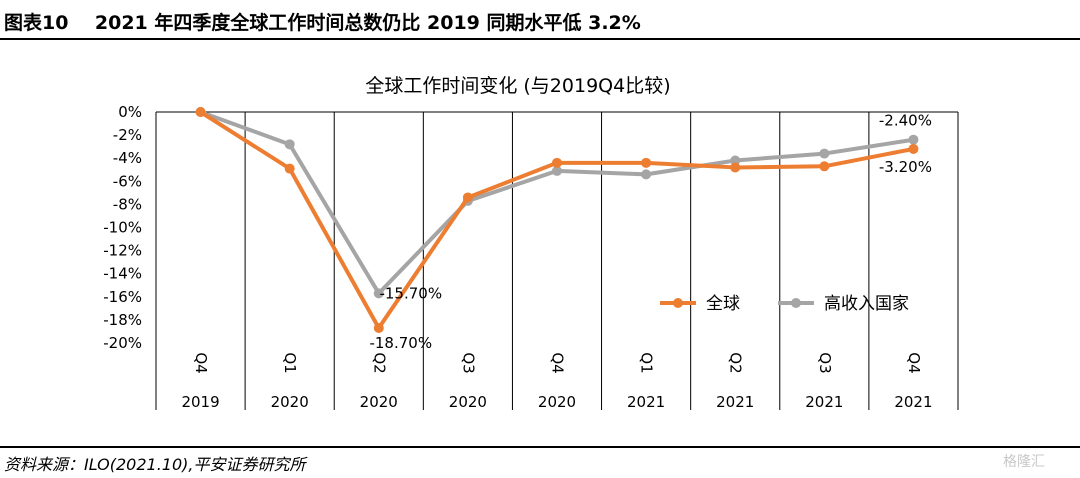 This screenshot has height=478, width=1080. Describe the element at coordinates (122, 251) in the screenshot. I see `y-tick-label: -12%` at that location.